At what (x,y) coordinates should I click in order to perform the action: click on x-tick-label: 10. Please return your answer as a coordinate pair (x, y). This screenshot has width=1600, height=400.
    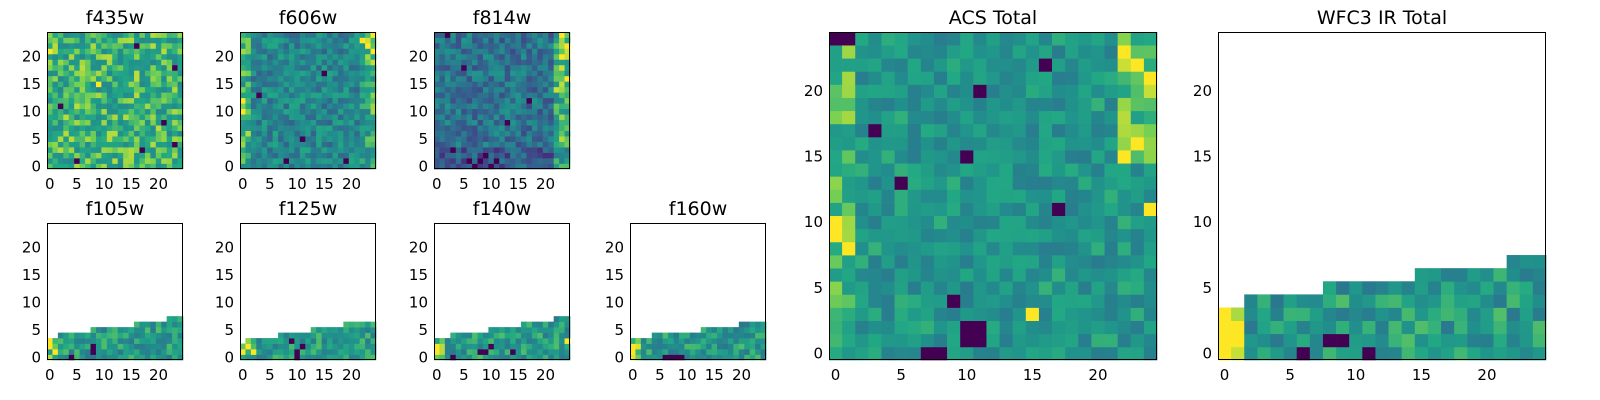
    Looking at the image, I should click on (104, 184).